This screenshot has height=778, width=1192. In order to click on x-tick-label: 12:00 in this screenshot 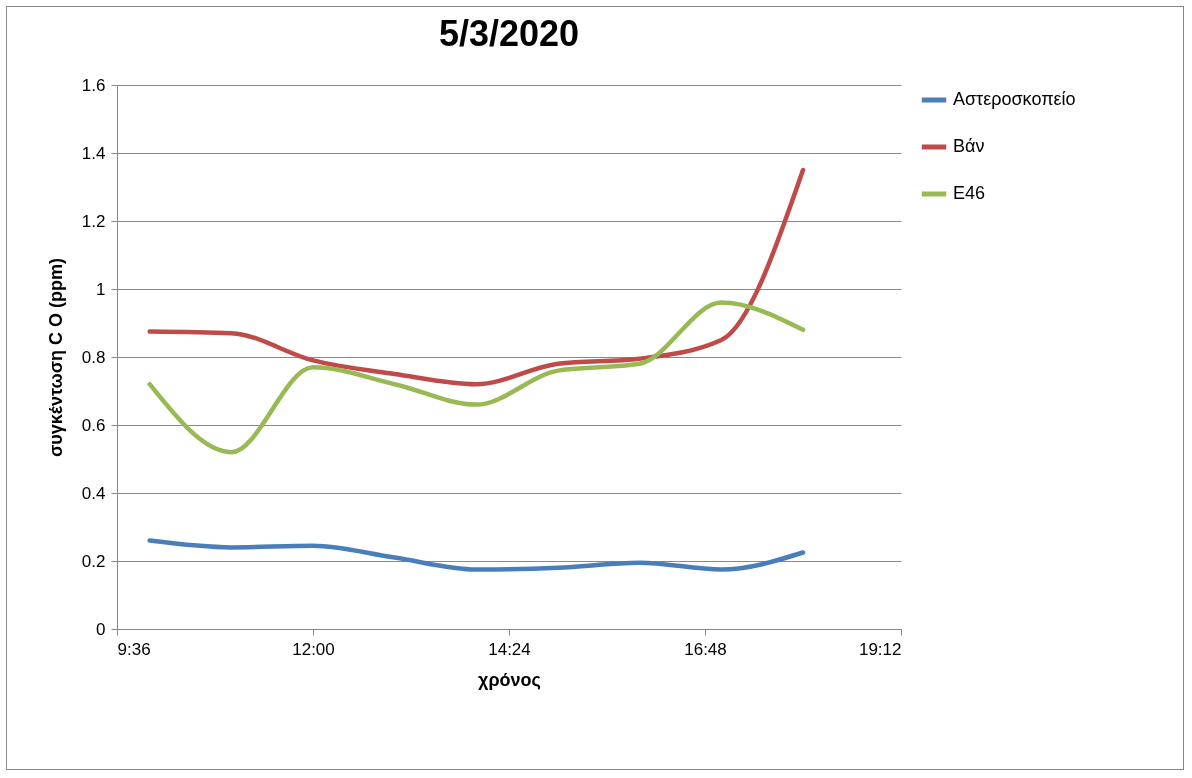, I will do `click(313, 649)`.